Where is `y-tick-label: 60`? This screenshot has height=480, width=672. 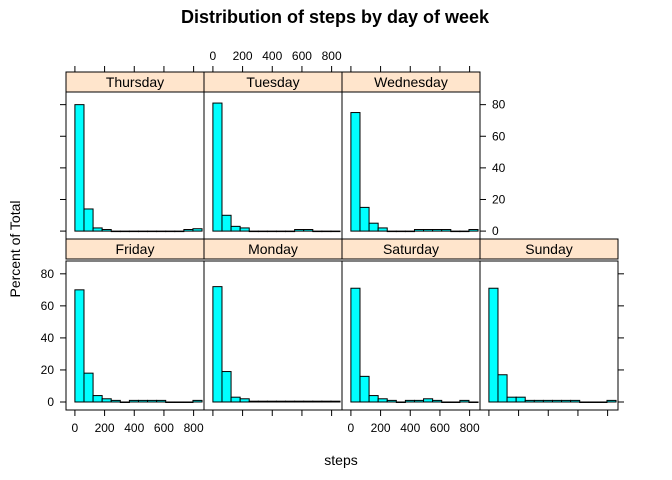 y-tick-label: 60 is located at coordinates (499, 136).